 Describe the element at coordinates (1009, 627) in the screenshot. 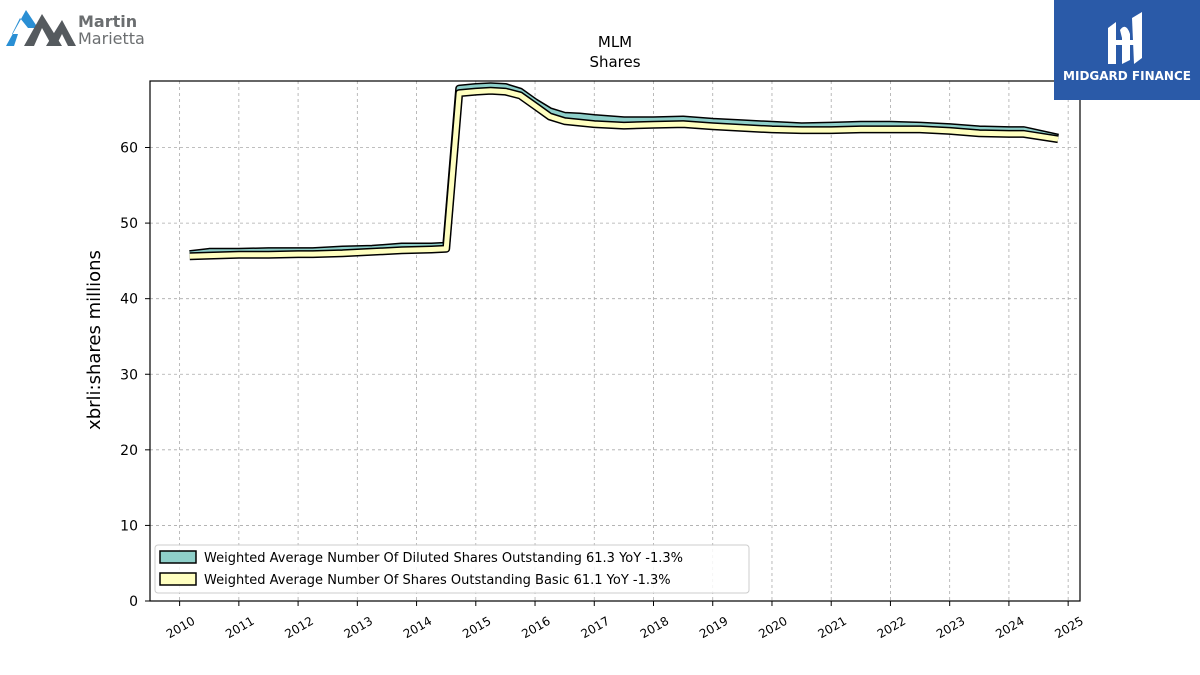

I see `x-tick-label: 2024` at that location.